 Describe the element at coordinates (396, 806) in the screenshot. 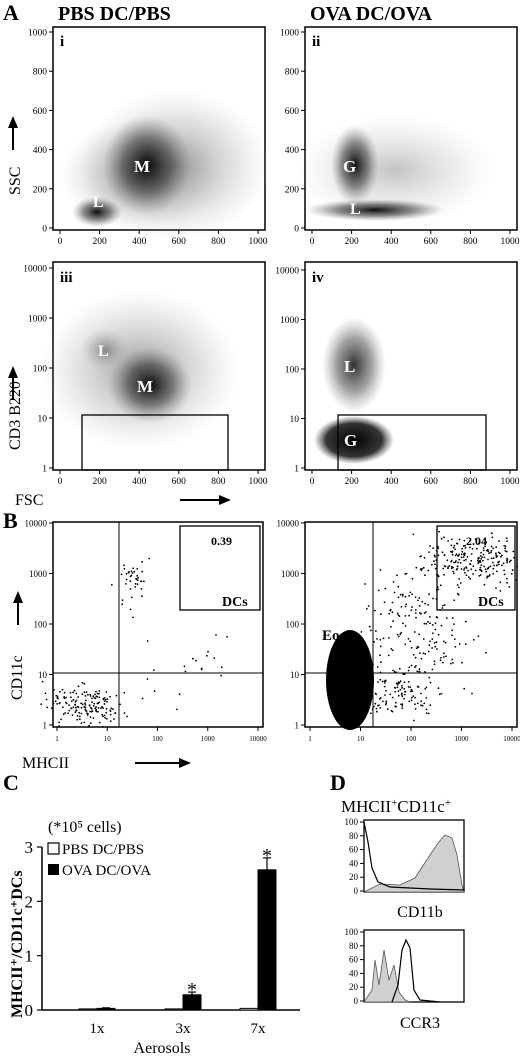

I see `panel-d-title: MHCII+CD11c+` at that location.